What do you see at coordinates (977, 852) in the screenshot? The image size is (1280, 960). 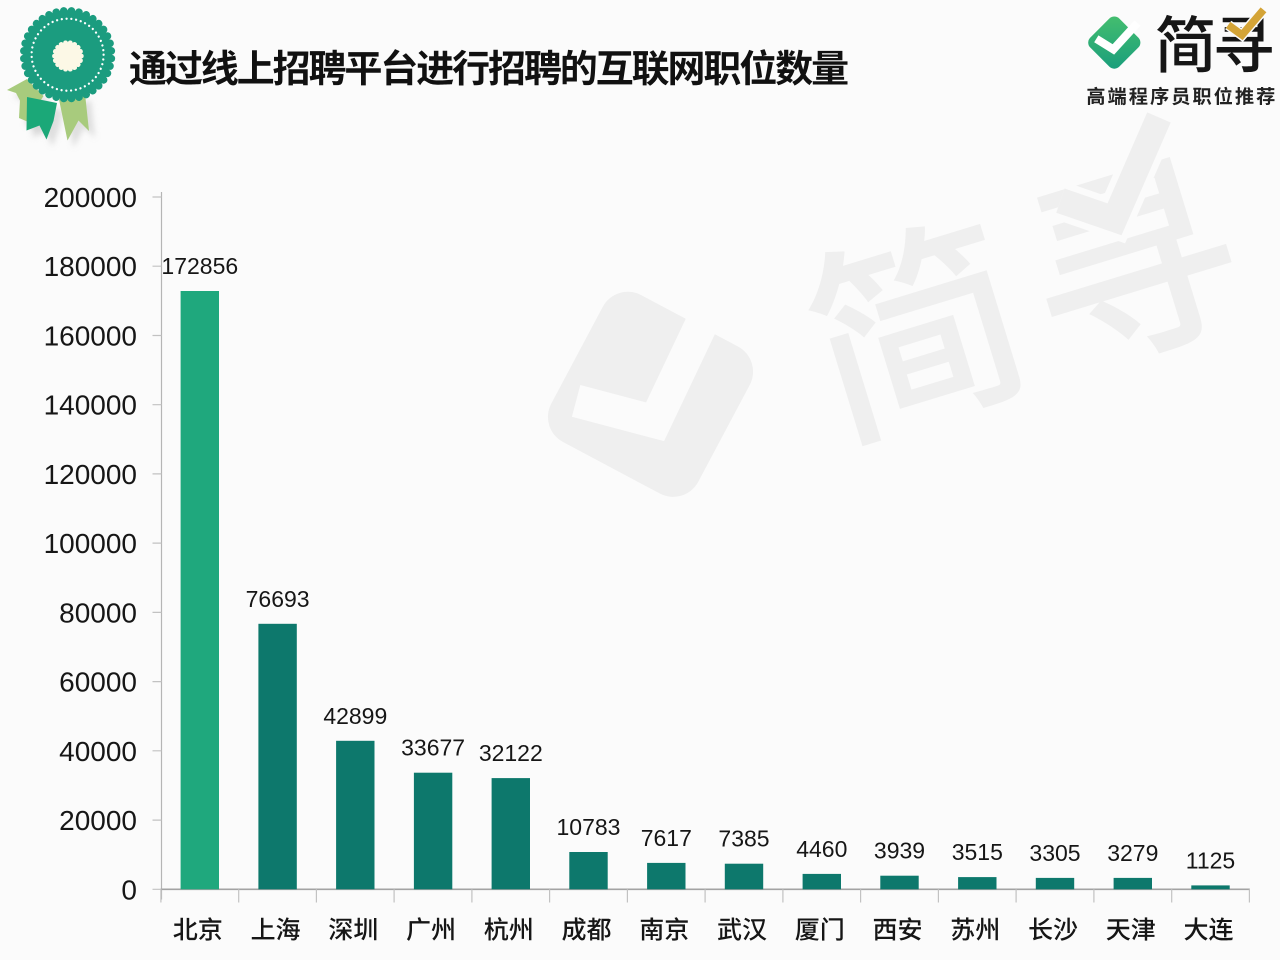 I see `svg-text: 3515` at bounding box center [977, 852].